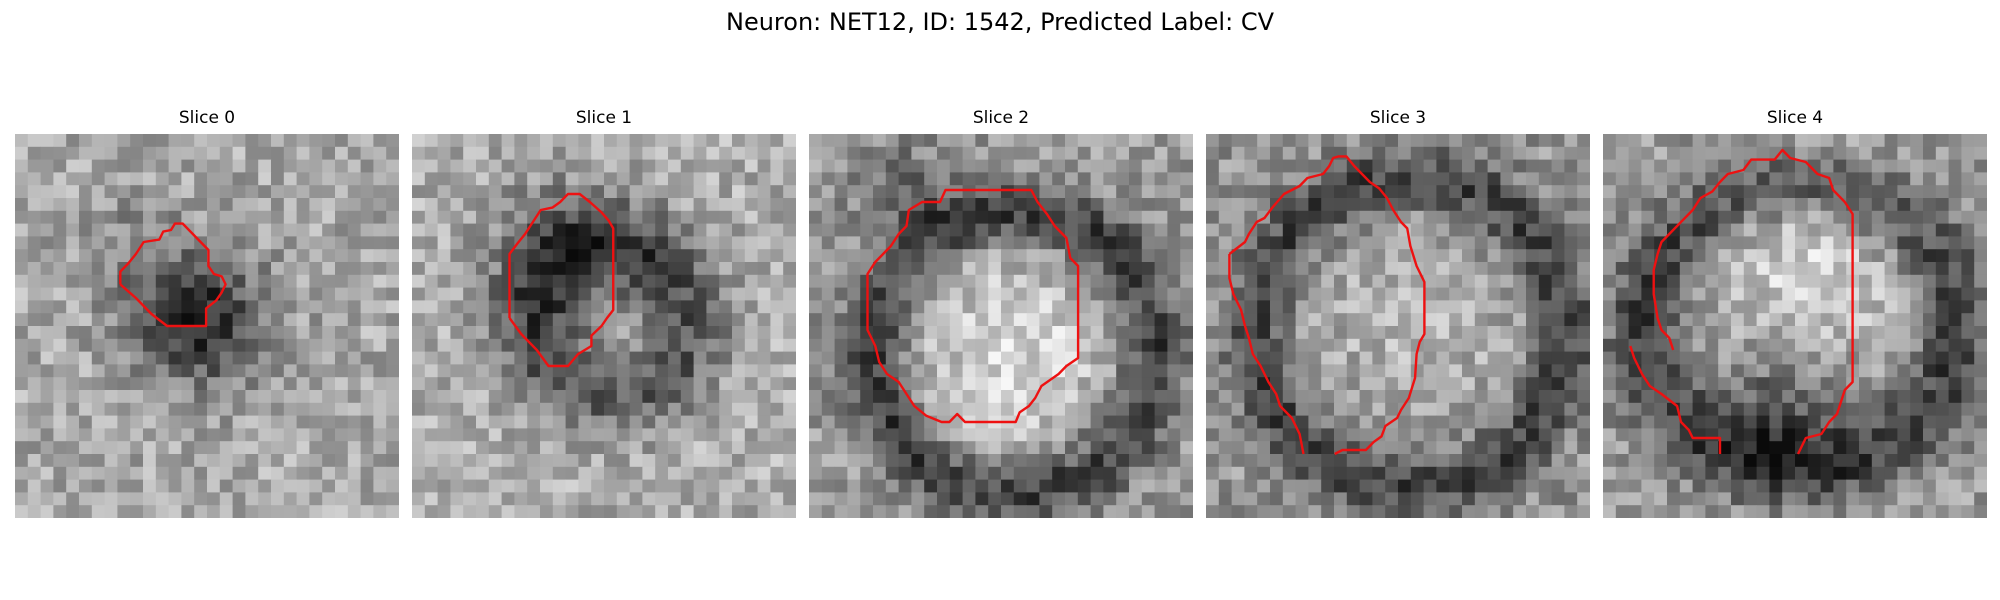  What do you see at coordinates (207, 118) in the screenshot?
I see `slice-title-0: Slice 0` at bounding box center [207, 118].